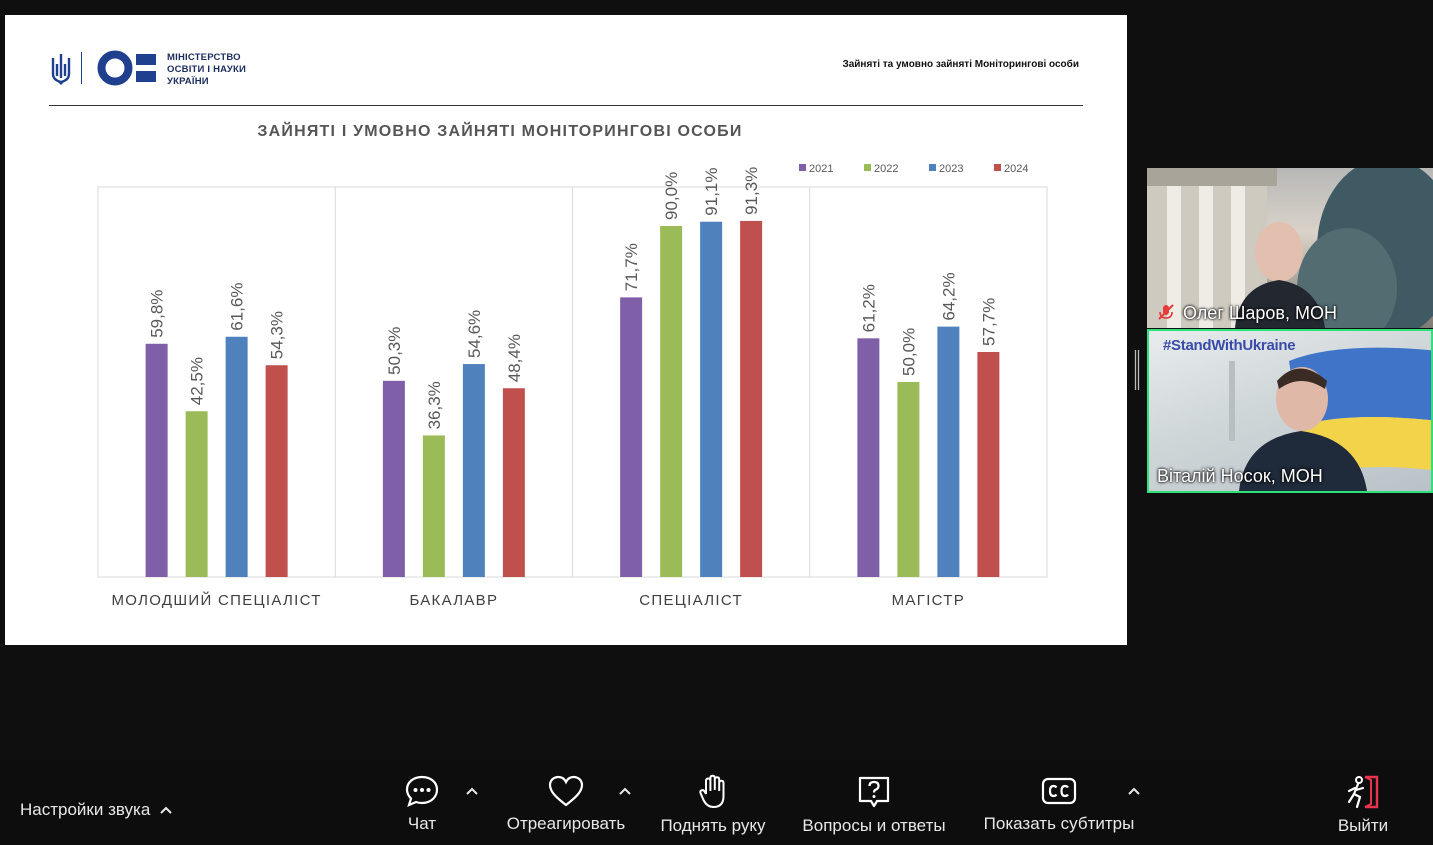 Image resolution: width=1433 pixels, height=845 pixels. What do you see at coordinates (631, 267) in the screenshot?
I see `data-label: 71,7%` at bounding box center [631, 267].